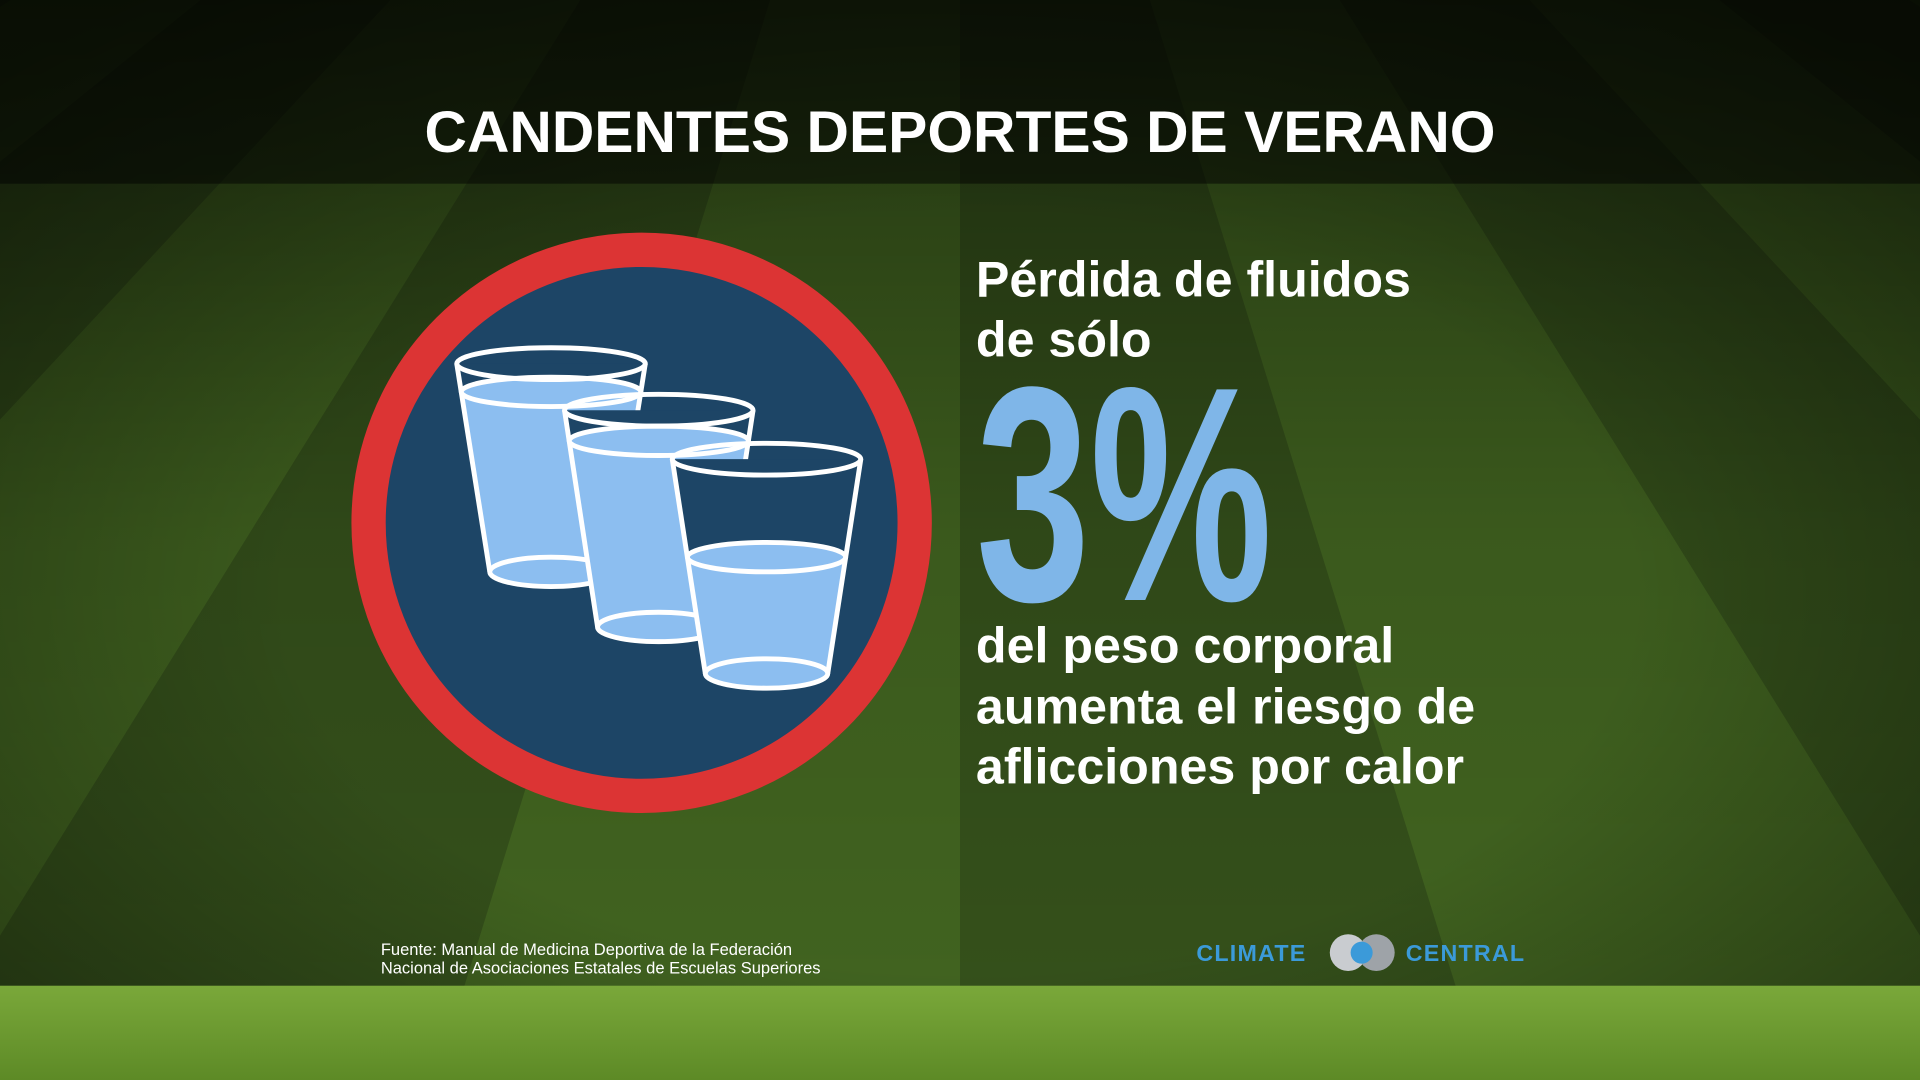 The image size is (1920, 1080). Describe the element at coordinates (766, 615) in the screenshot. I see `water` at that location.